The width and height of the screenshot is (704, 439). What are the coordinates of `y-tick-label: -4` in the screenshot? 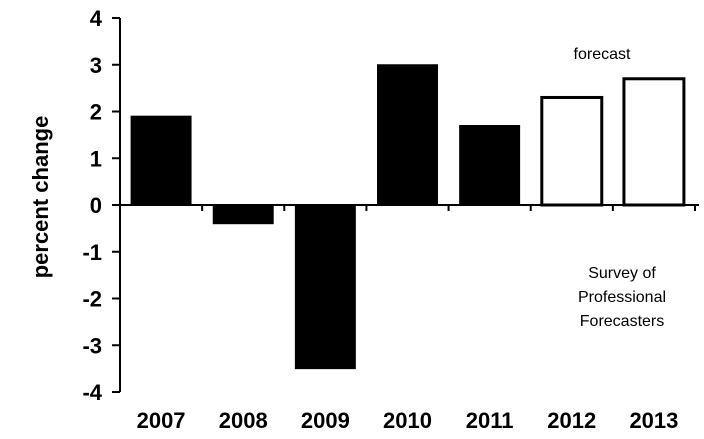 It's located at (92, 392).